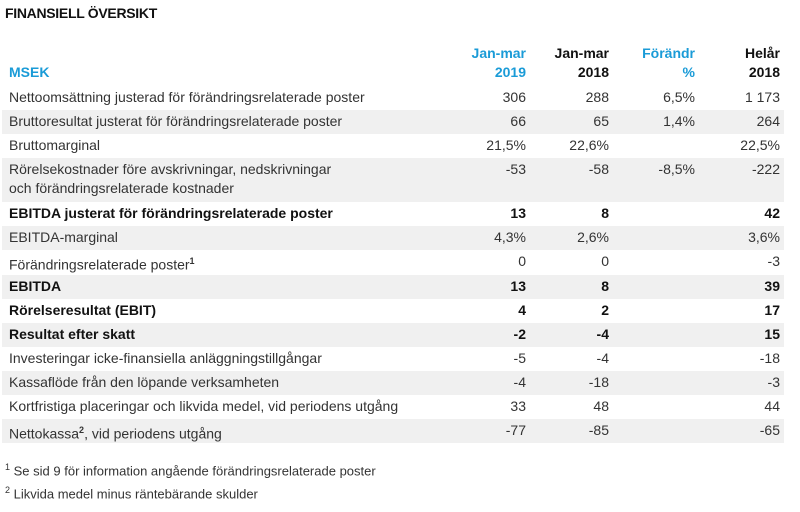  Describe the element at coordinates (581, 62) in the screenshot. I see `column-header: Jan-mar 2018` at that location.